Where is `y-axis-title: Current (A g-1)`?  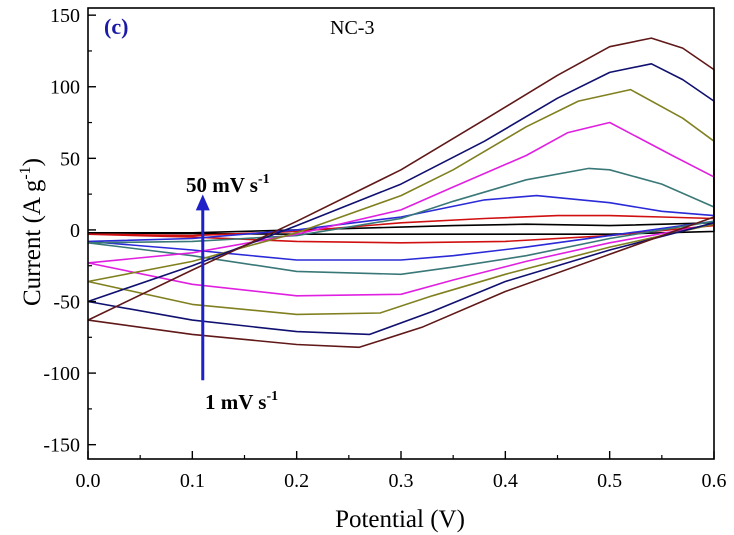 y-axis-title: Current (A g-1) is located at coordinates (31, 232).